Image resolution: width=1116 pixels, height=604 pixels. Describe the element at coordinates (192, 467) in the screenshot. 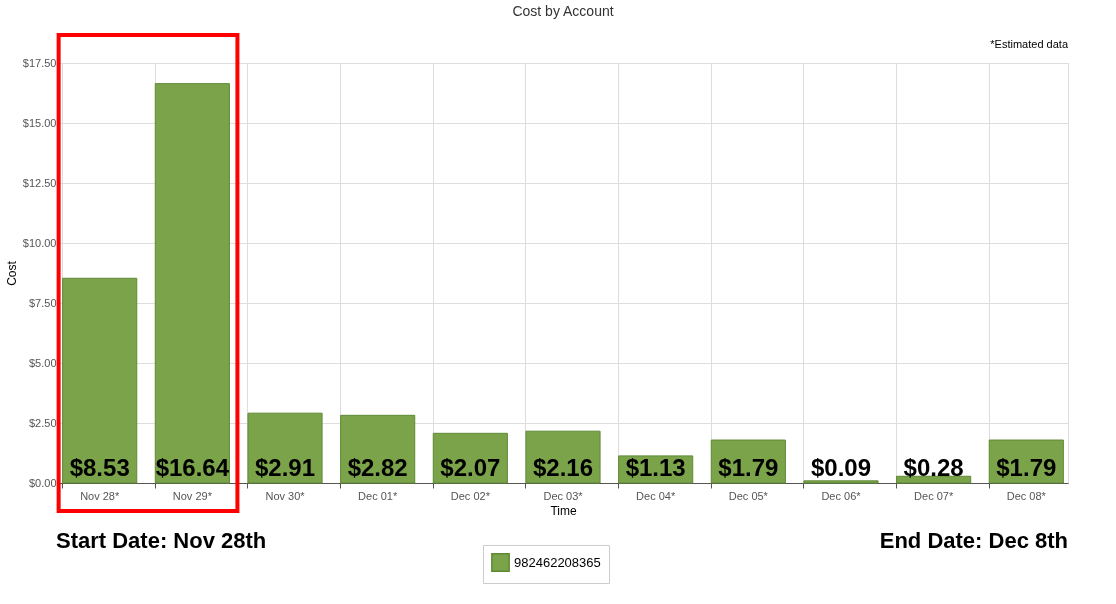

I see `data-label: $16.64` at that location.